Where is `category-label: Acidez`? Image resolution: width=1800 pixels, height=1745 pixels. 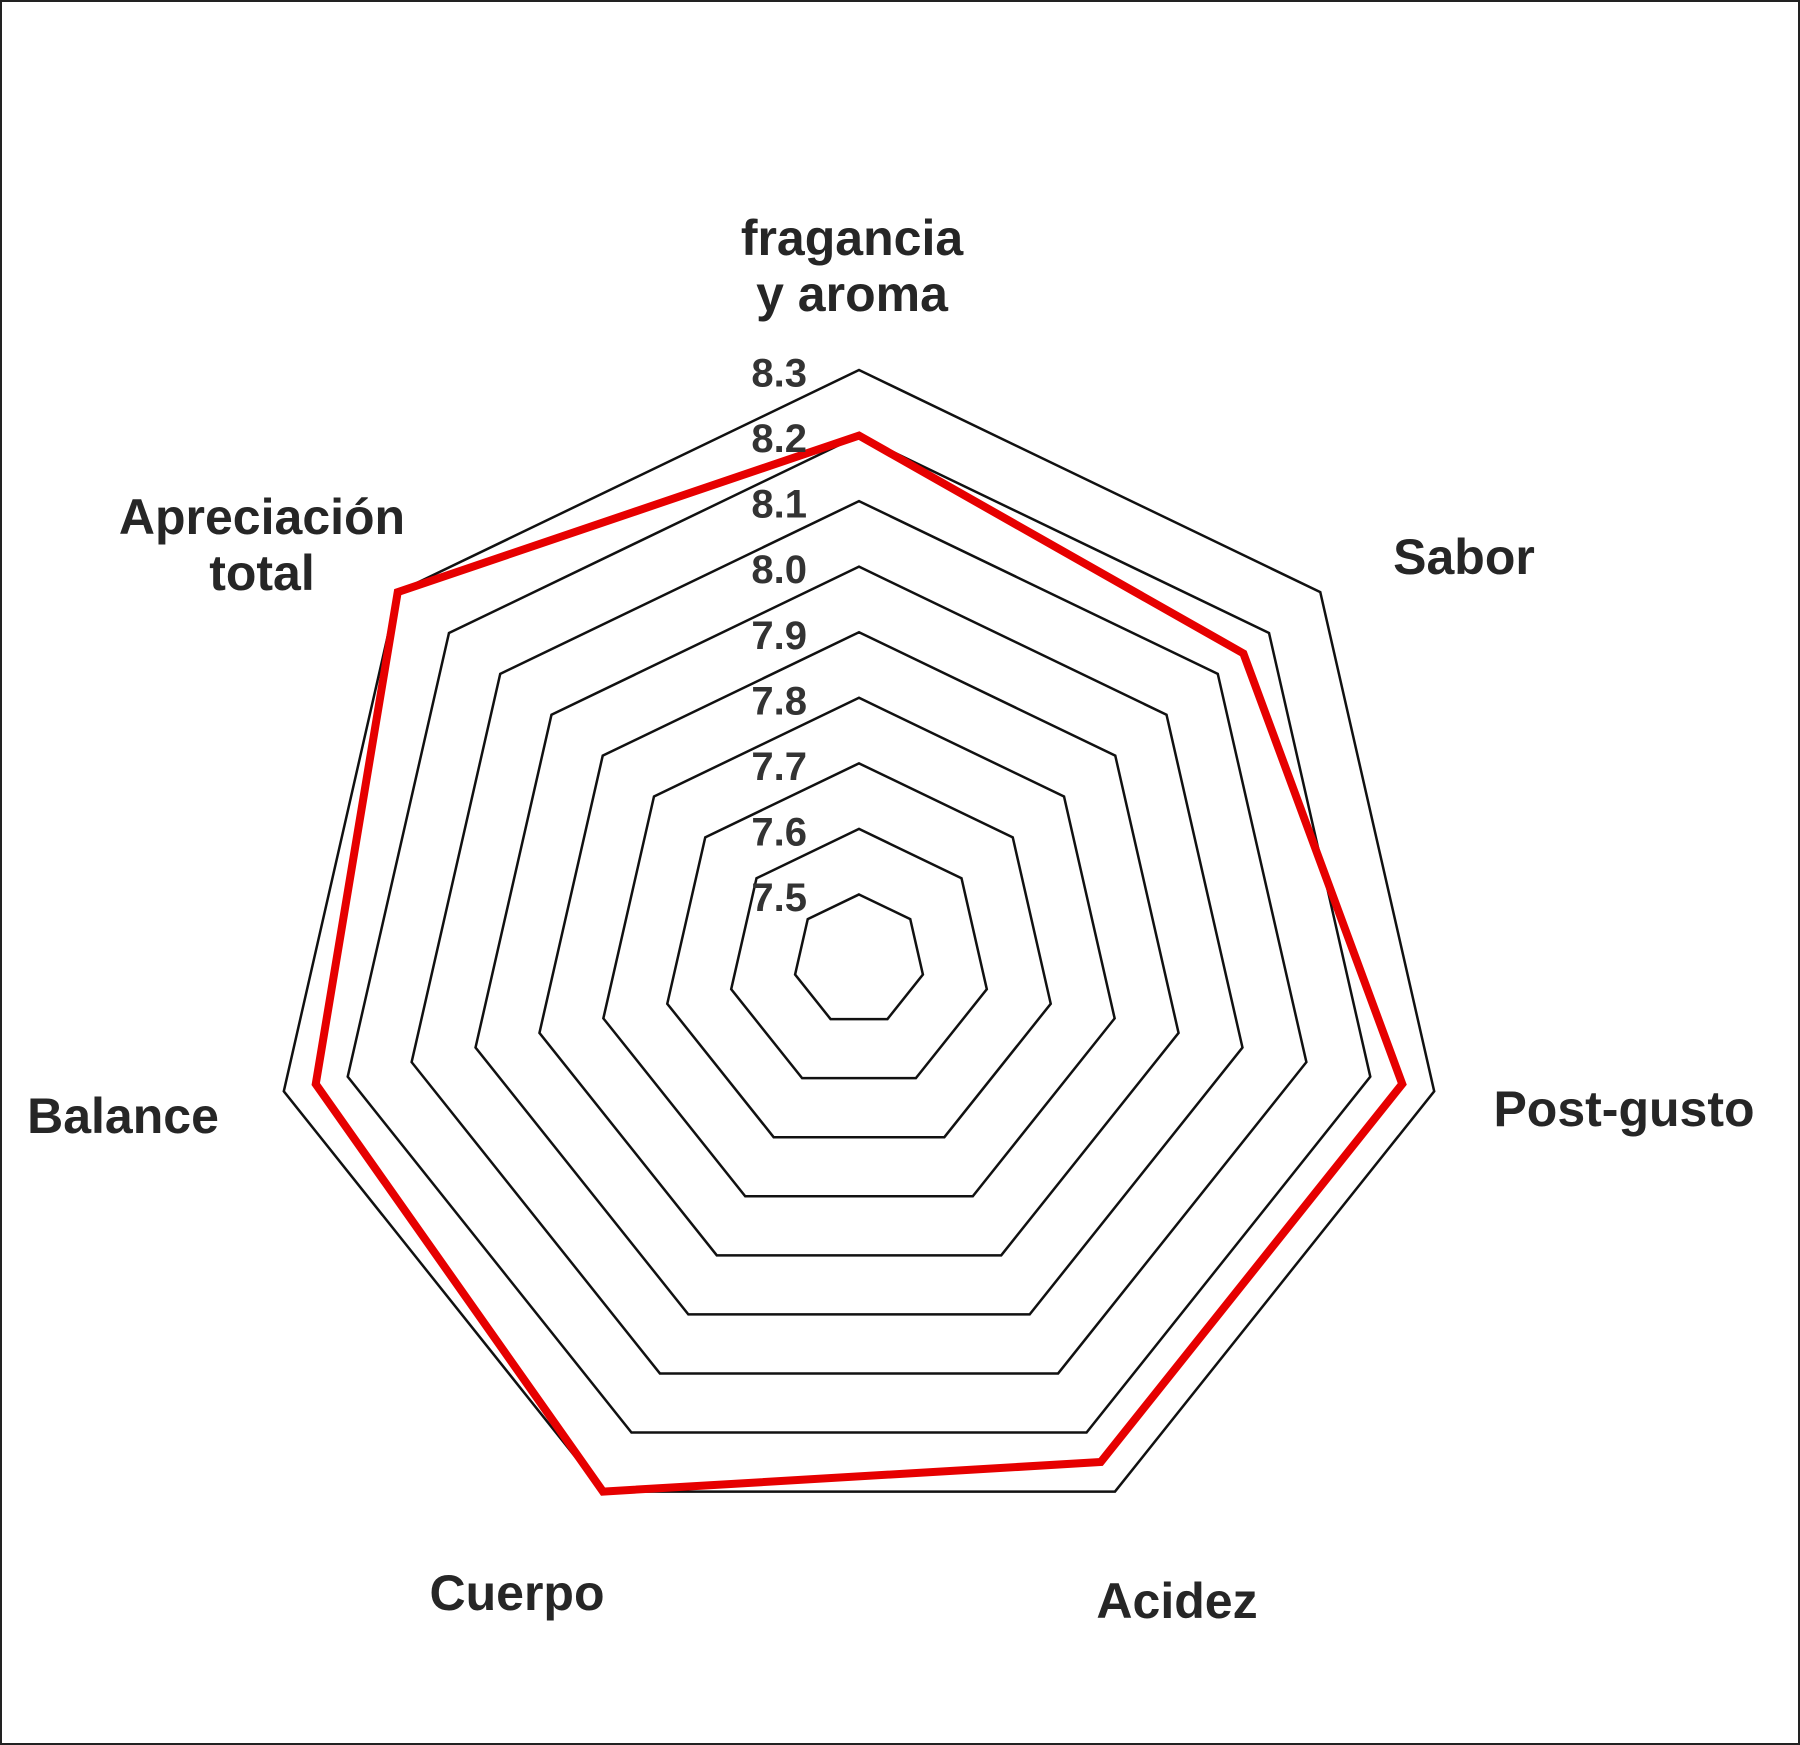 category-label: Acidez is located at coordinates (1177, 1601).